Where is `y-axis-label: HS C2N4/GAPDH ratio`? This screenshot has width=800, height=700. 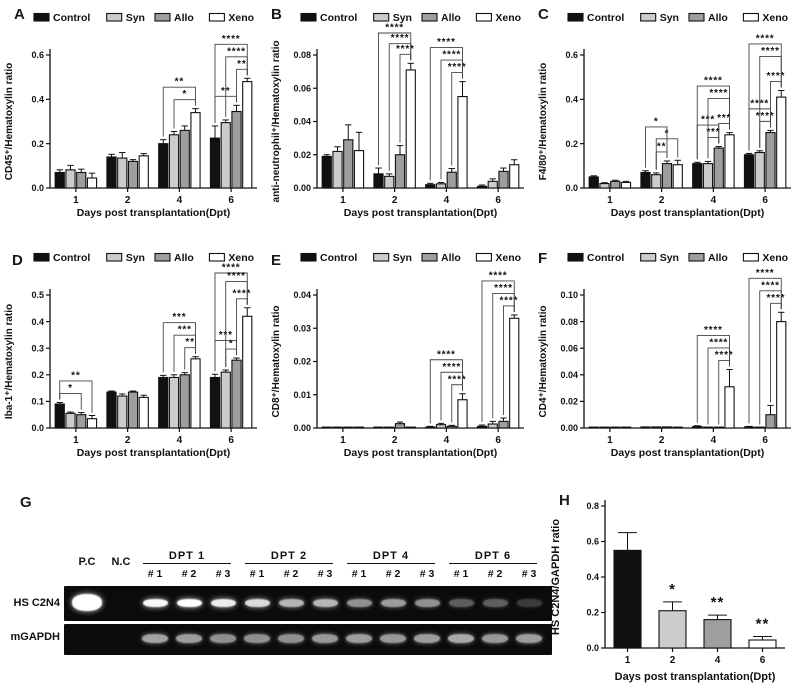 y-axis-label: HS C2N4/GAPDH ratio is located at coordinates (556, 577).